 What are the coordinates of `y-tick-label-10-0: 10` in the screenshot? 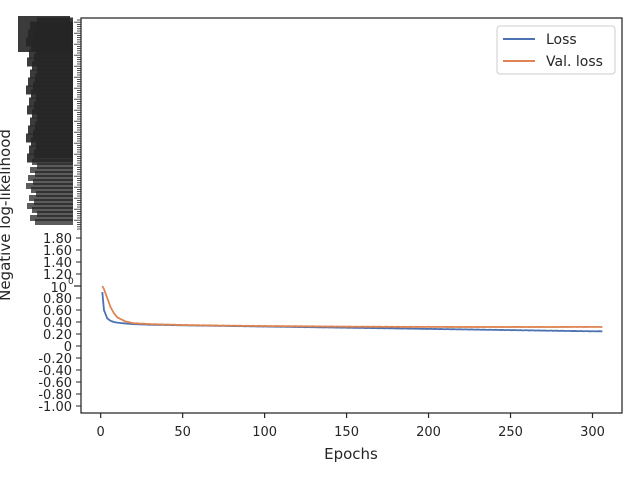 It's located at (58, 288).